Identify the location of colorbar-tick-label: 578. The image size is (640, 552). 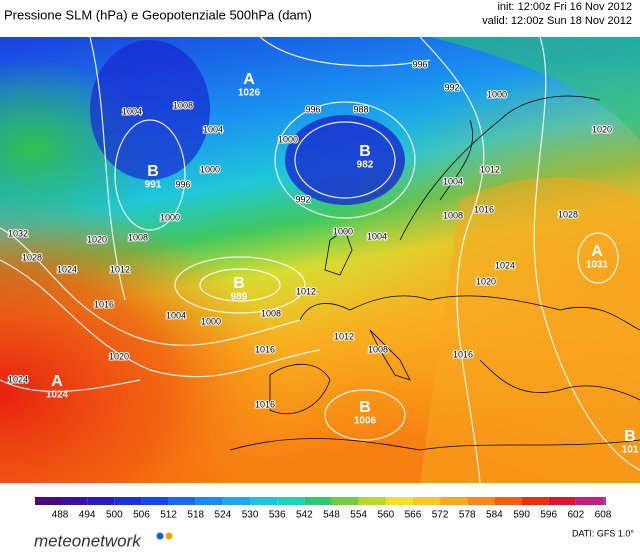
(467, 515).